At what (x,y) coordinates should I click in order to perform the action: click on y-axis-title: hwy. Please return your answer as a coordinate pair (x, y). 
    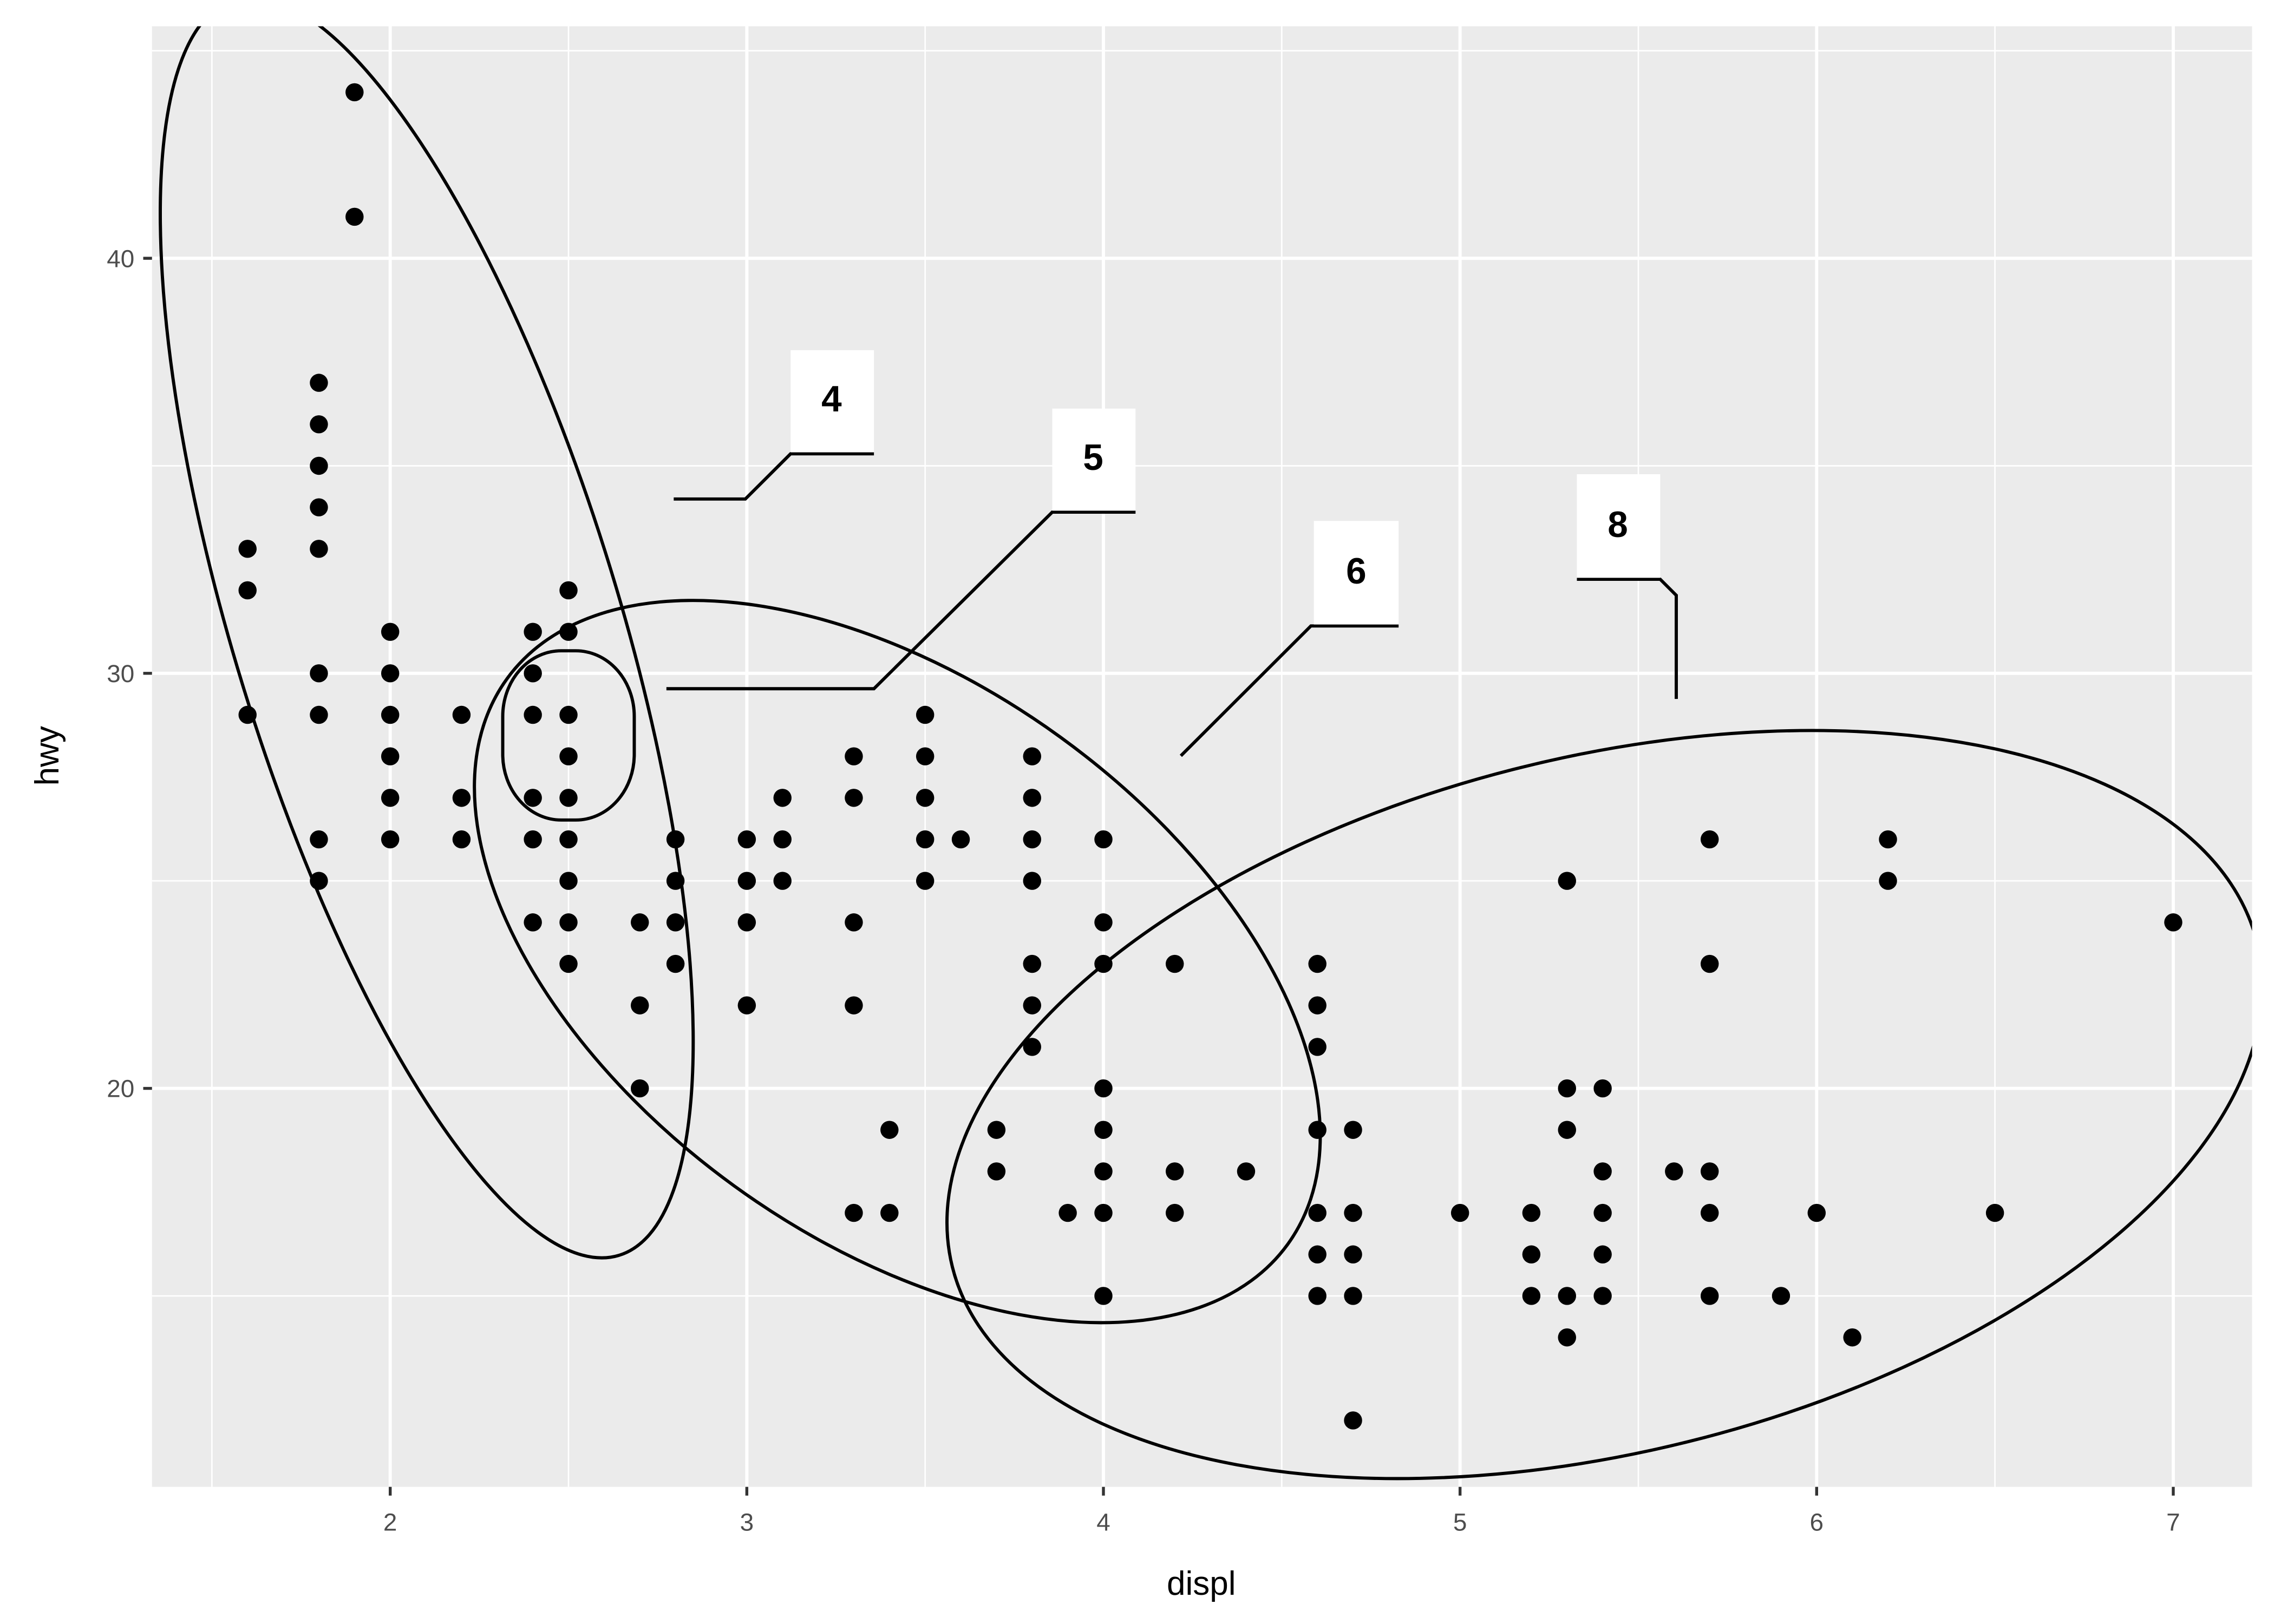
    Looking at the image, I should click on (48, 756).